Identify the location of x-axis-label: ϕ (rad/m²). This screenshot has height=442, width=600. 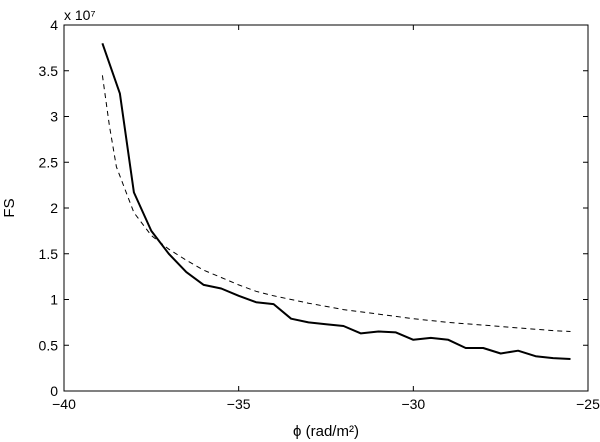
(326, 431).